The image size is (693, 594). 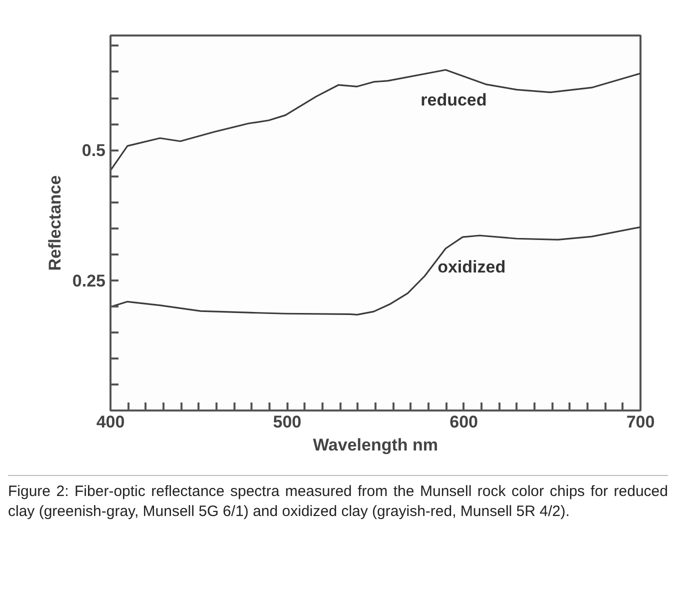 What do you see at coordinates (375, 445) in the screenshot?
I see `x-axis-title: Wavelength nm` at bounding box center [375, 445].